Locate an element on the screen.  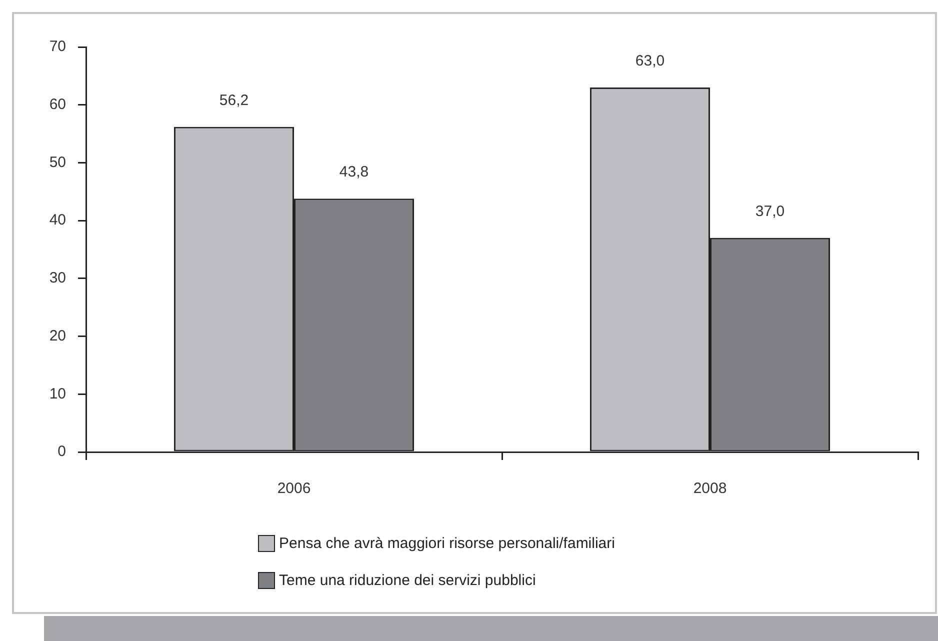
legend-label: Teme una riduzione dei servizi pubblici is located at coordinates (407, 580).